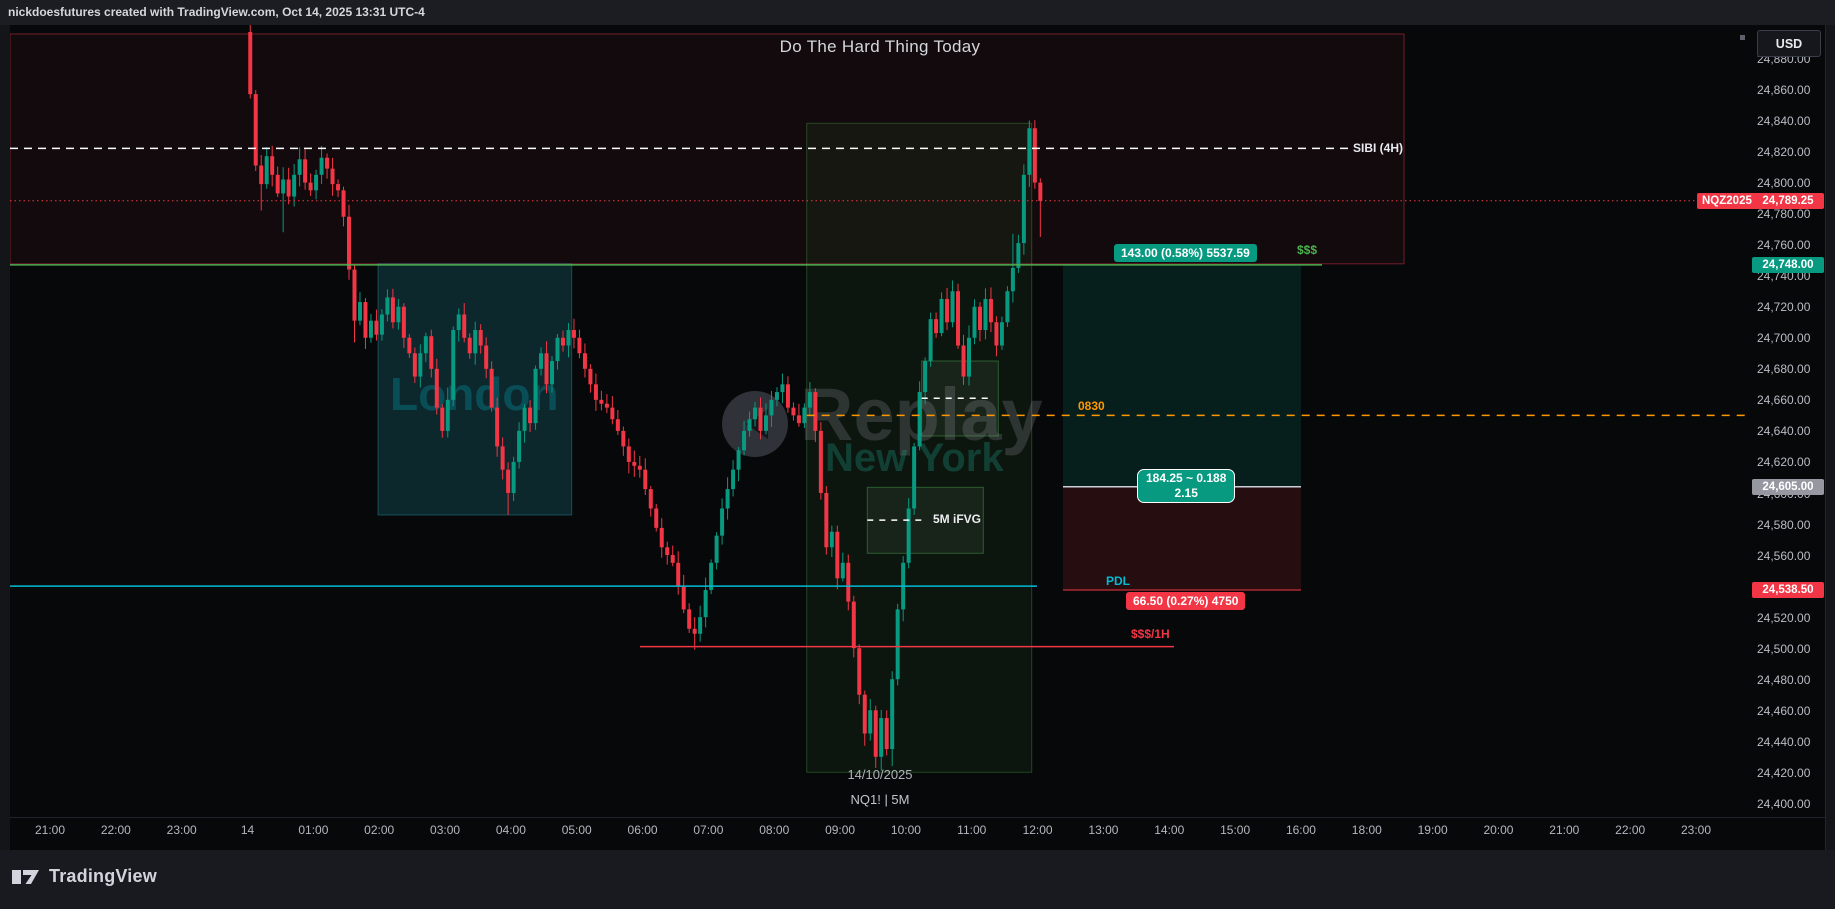 The height and width of the screenshot is (909, 1835). What do you see at coordinates (925, 520) in the screenshot?
I see `ifvg-5m-box` at bounding box center [925, 520].